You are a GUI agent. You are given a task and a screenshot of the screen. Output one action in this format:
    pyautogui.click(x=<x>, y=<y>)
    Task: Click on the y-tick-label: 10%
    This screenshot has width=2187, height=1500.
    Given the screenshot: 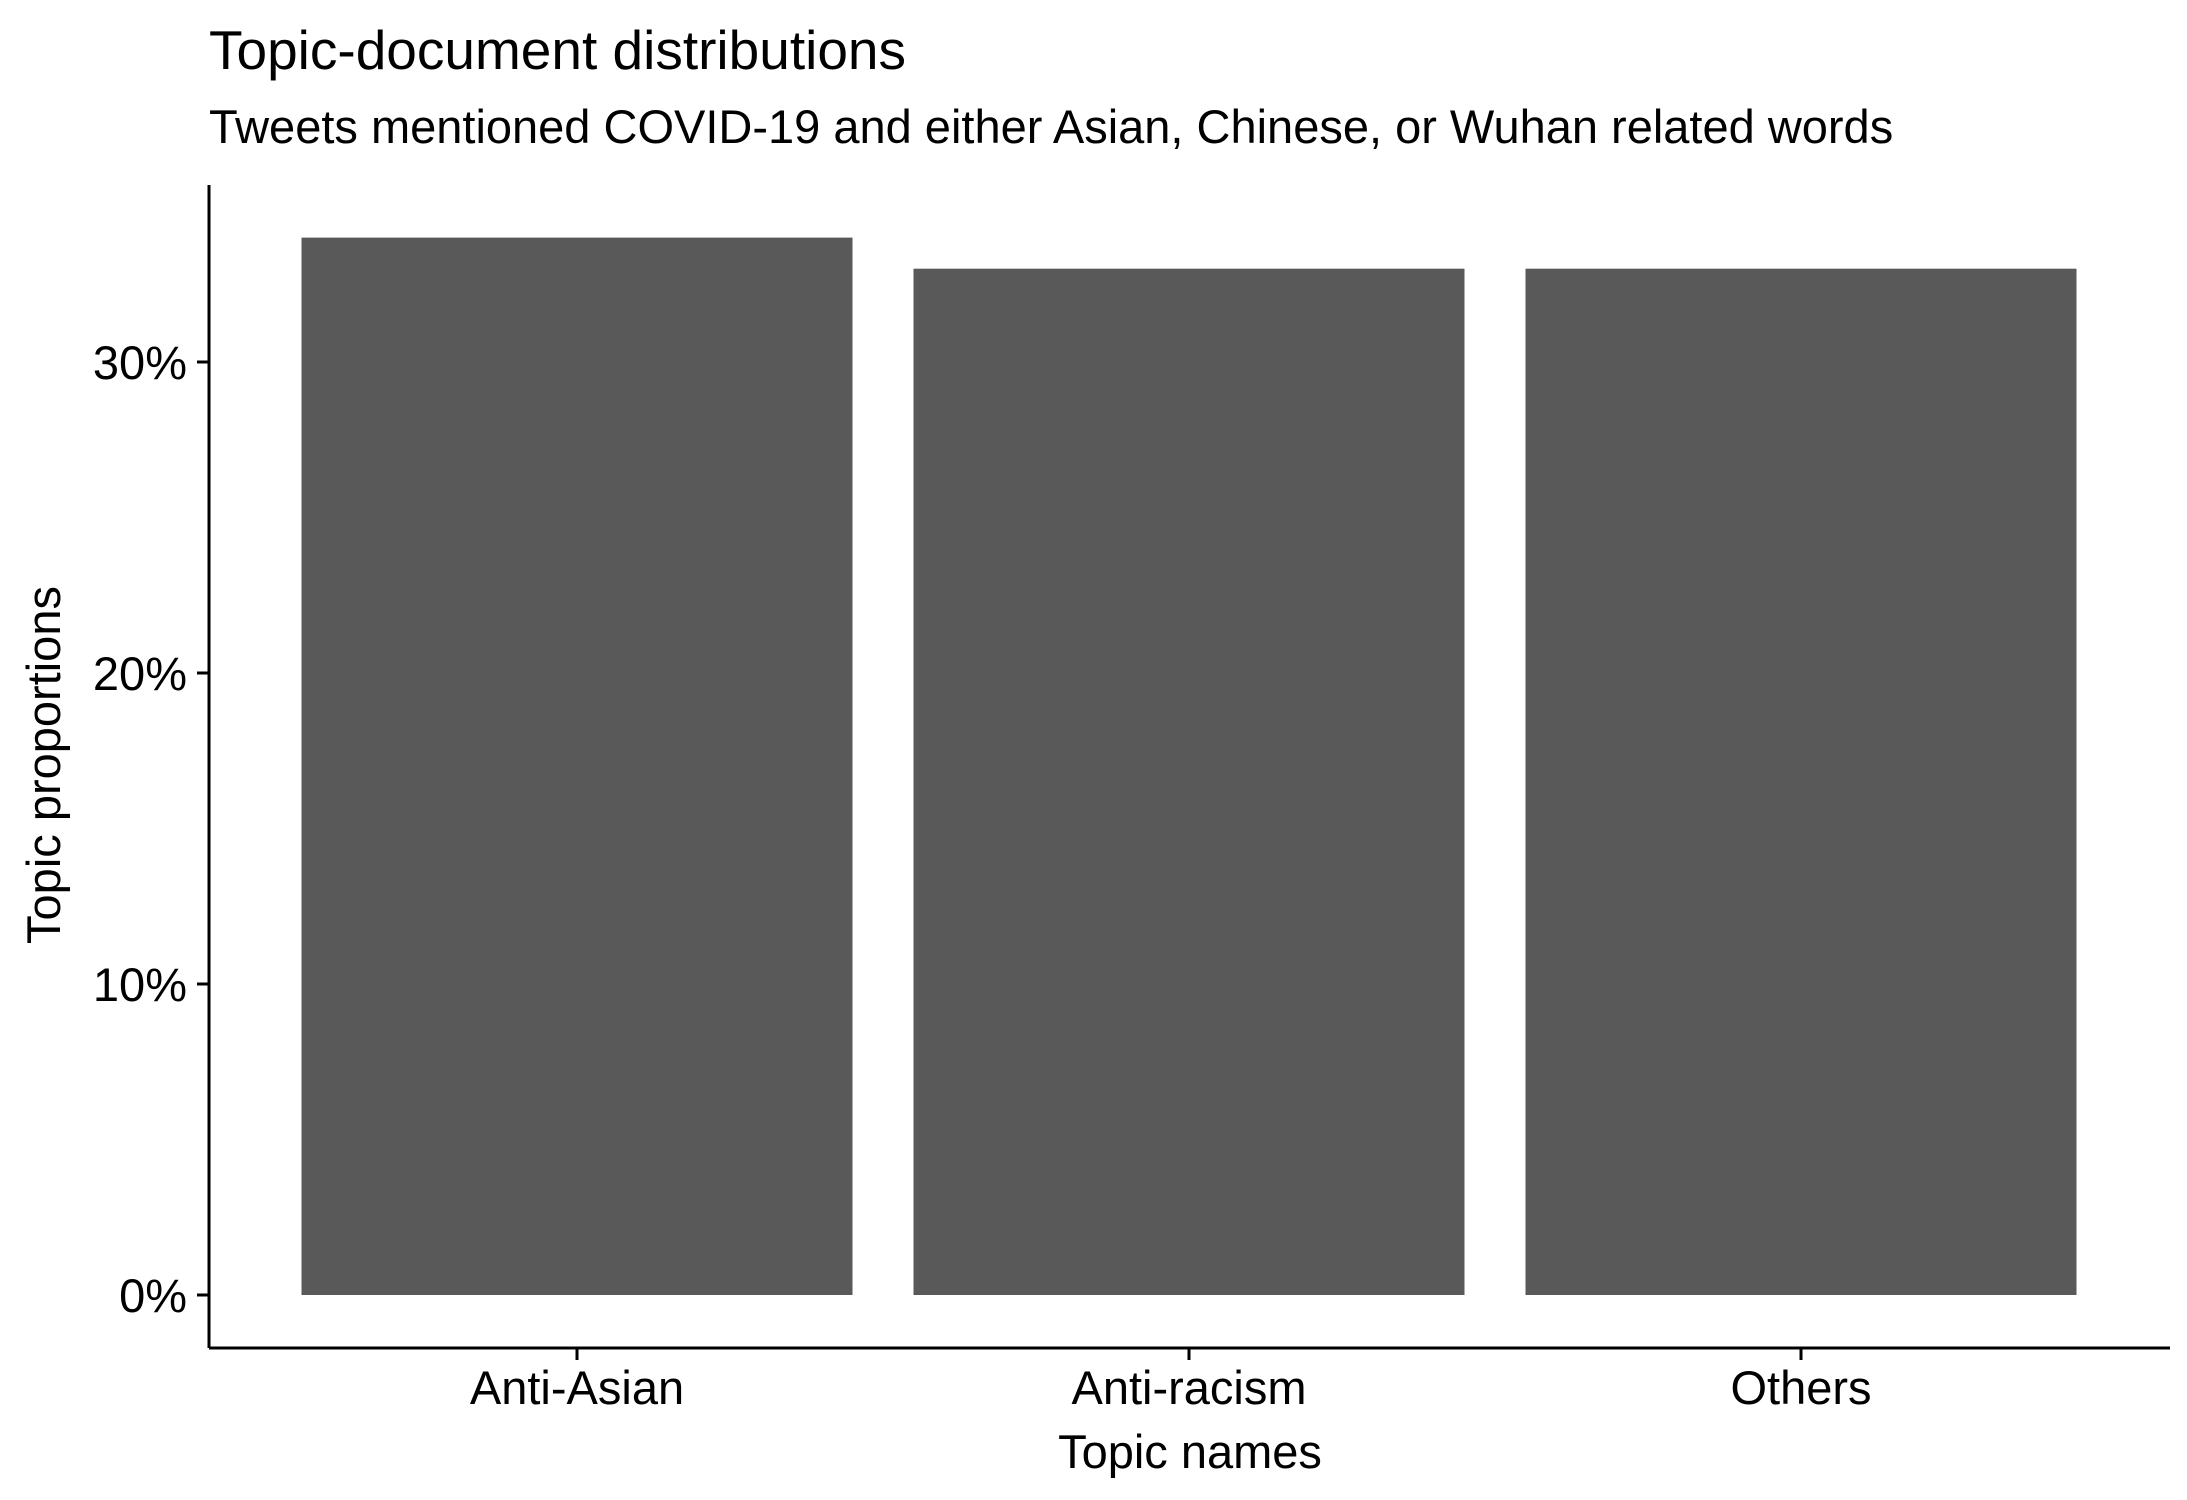 What is the action you would take?
    pyautogui.click(x=140, y=984)
    